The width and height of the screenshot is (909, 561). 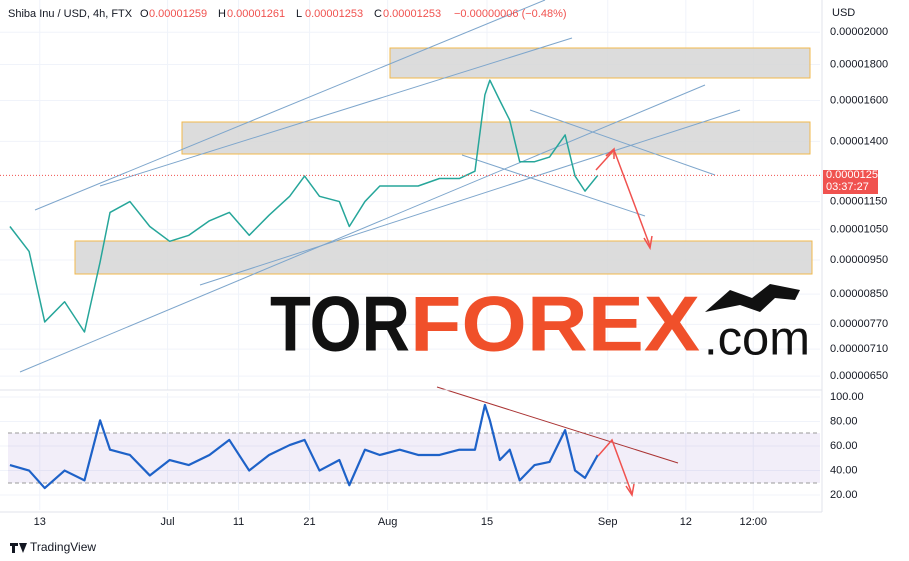 I want to click on y-tick-label: 0.00002000, so click(x=859, y=32).